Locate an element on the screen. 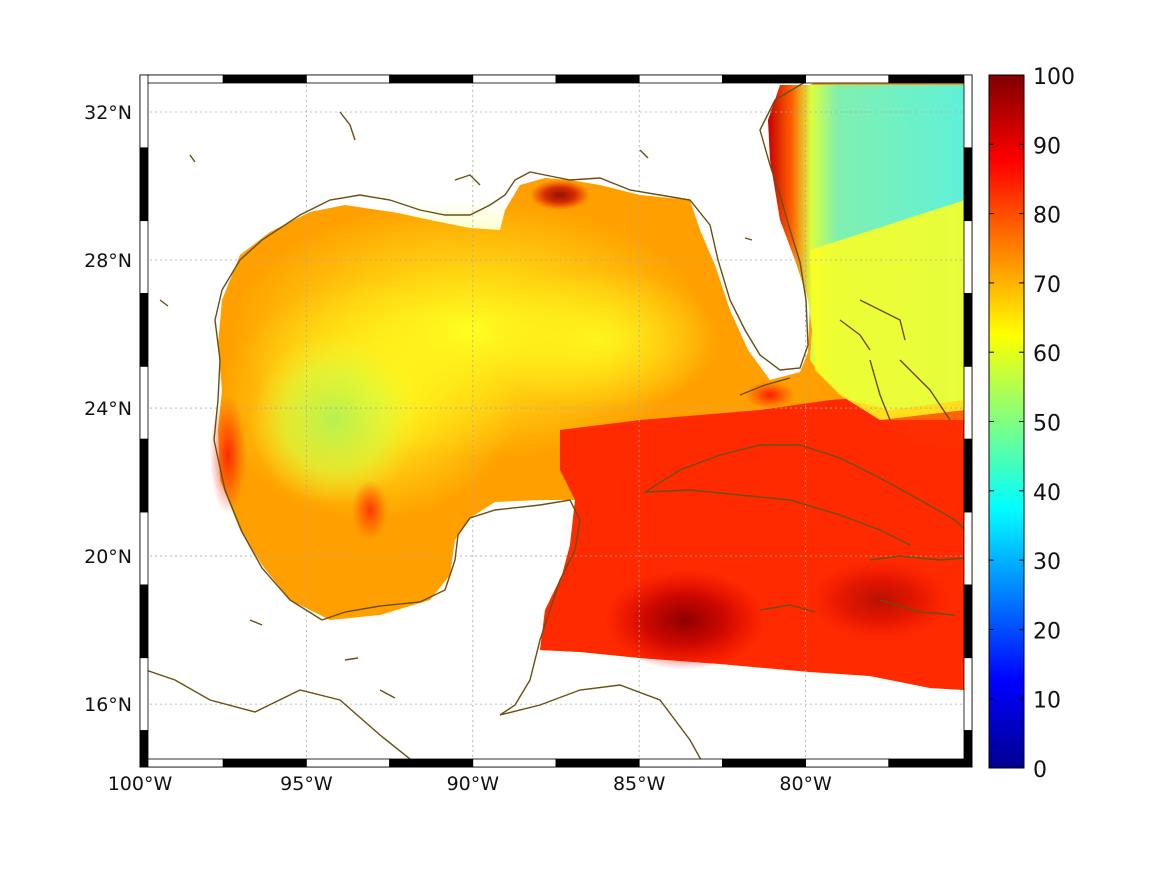 The image size is (1167, 875). colorbar-label: 90 is located at coordinates (1047, 146).